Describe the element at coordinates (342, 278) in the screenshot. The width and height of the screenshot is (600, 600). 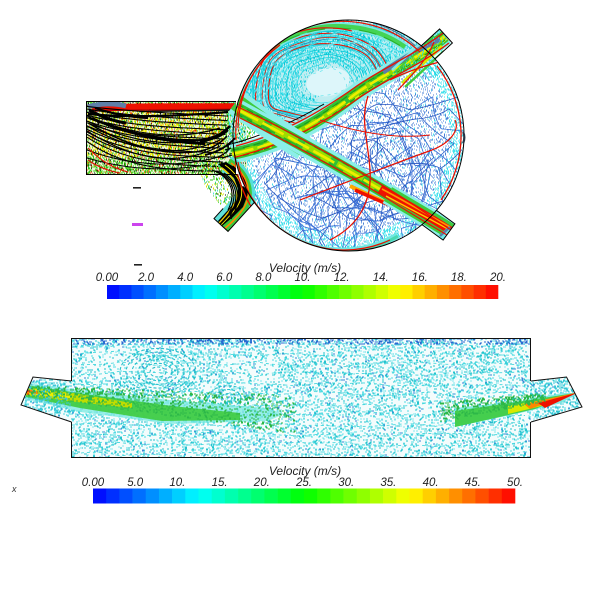
I see `svg-text: 12.` at that location.